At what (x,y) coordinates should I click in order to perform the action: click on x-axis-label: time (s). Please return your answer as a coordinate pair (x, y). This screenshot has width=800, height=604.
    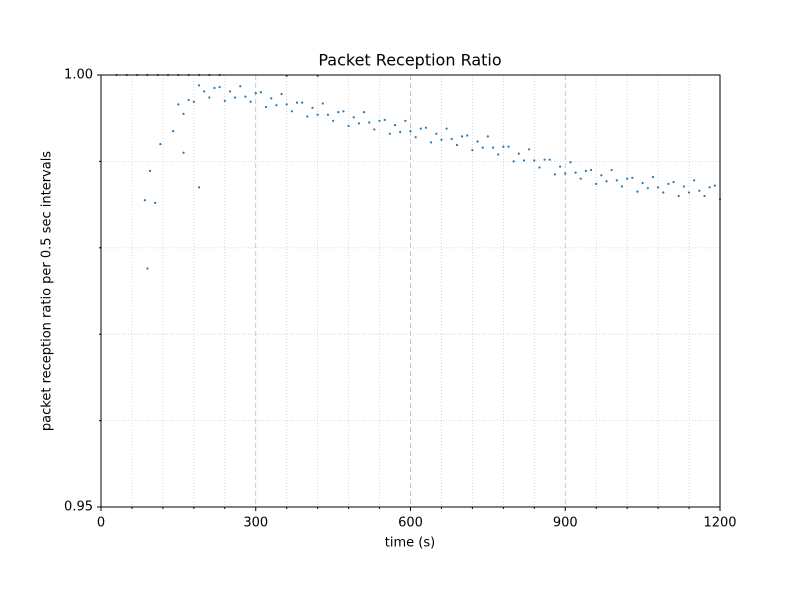
    Looking at the image, I should click on (410, 543).